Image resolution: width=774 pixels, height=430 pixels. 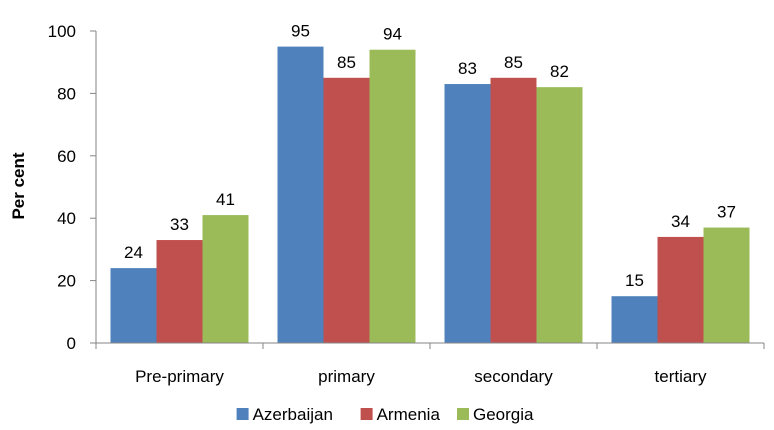 I want to click on y-tick-label: 0, so click(x=71, y=343).